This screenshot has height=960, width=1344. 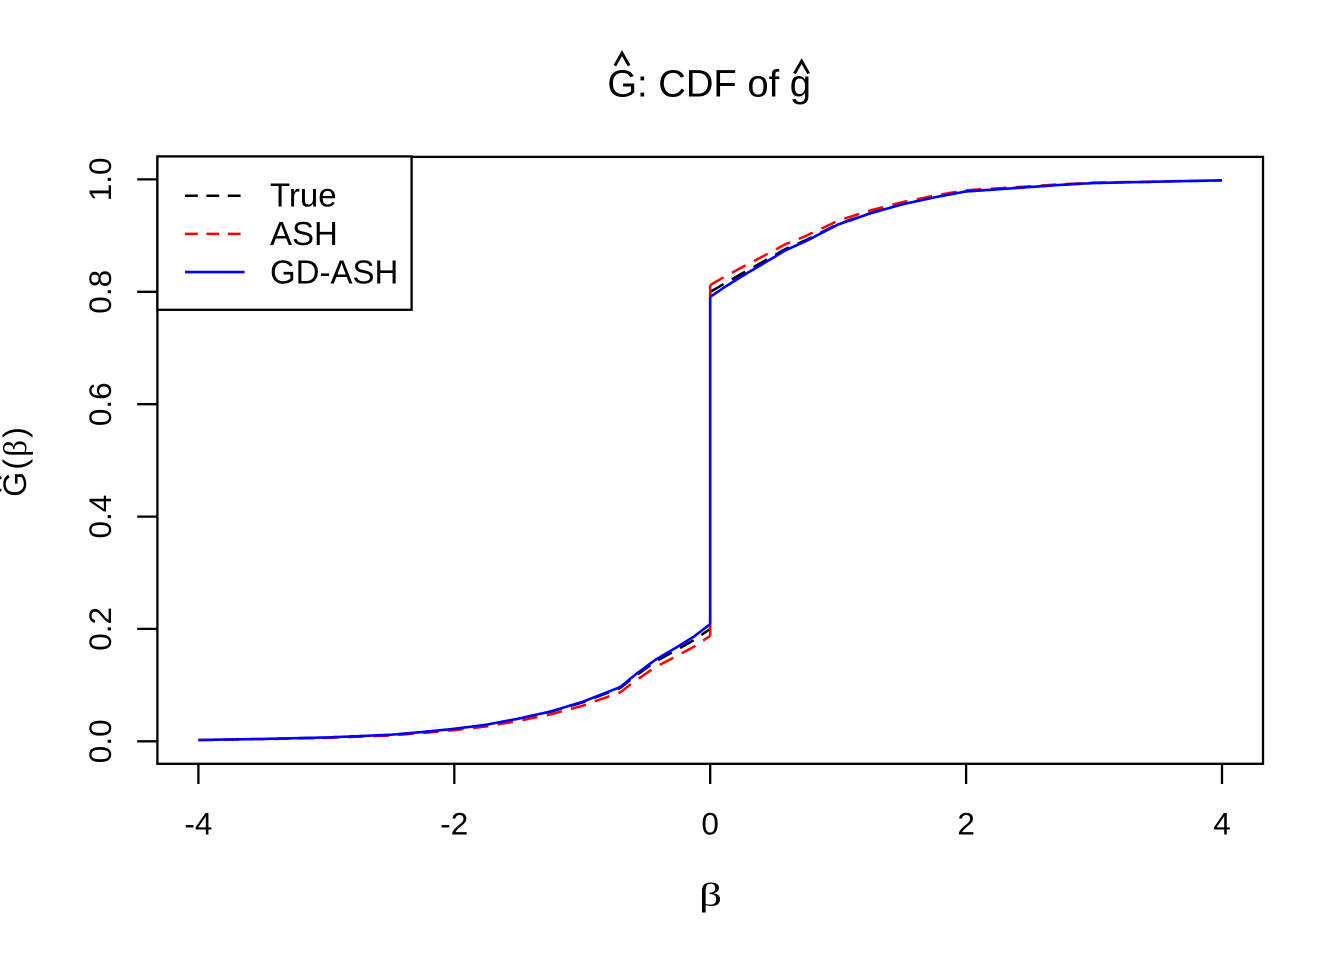 What do you see at coordinates (334, 271) in the screenshot?
I see `svg-text: GD-ASH` at bounding box center [334, 271].